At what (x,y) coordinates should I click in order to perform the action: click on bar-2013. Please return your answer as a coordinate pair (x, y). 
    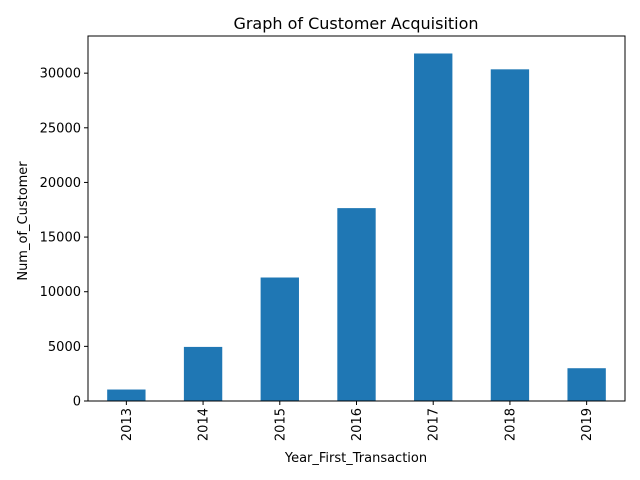
    Looking at the image, I should click on (126, 395).